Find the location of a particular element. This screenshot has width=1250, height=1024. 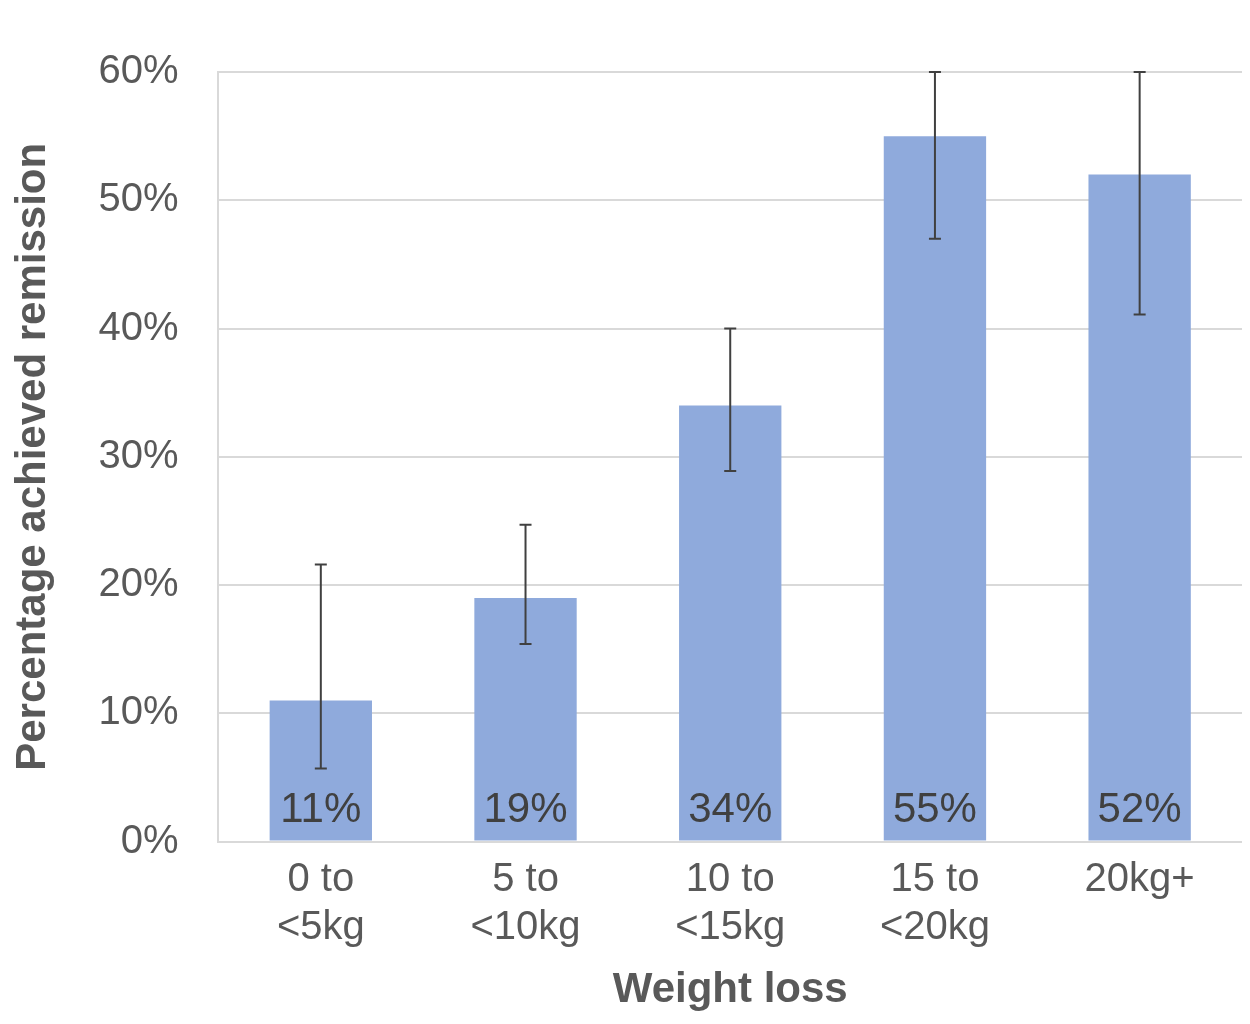

y-tick-label: 30% is located at coordinates (138, 453).